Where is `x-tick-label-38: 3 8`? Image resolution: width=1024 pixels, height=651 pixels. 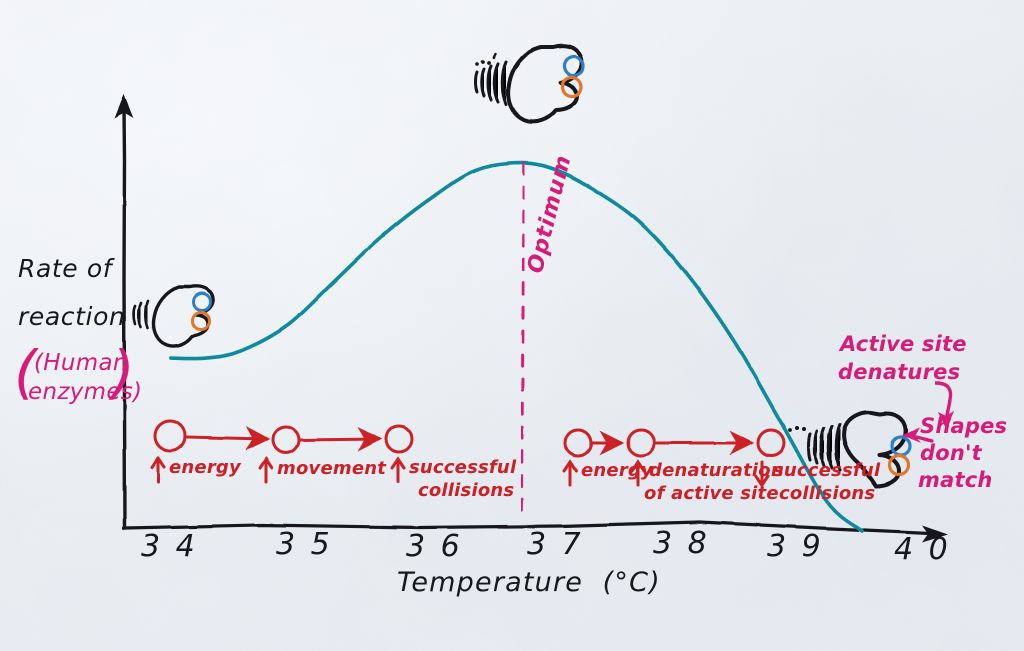 x-tick-label-38: 3 8 is located at coordinates (681, 543).